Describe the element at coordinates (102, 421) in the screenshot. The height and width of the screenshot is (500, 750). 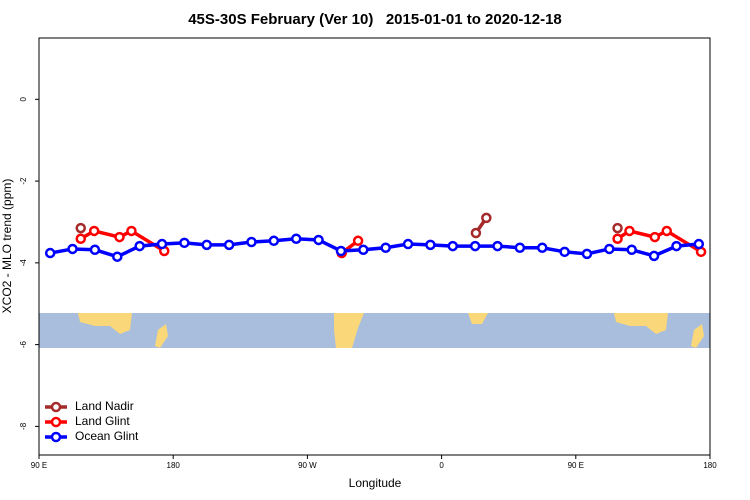
I see `legend-label: Land Glint` at that location.